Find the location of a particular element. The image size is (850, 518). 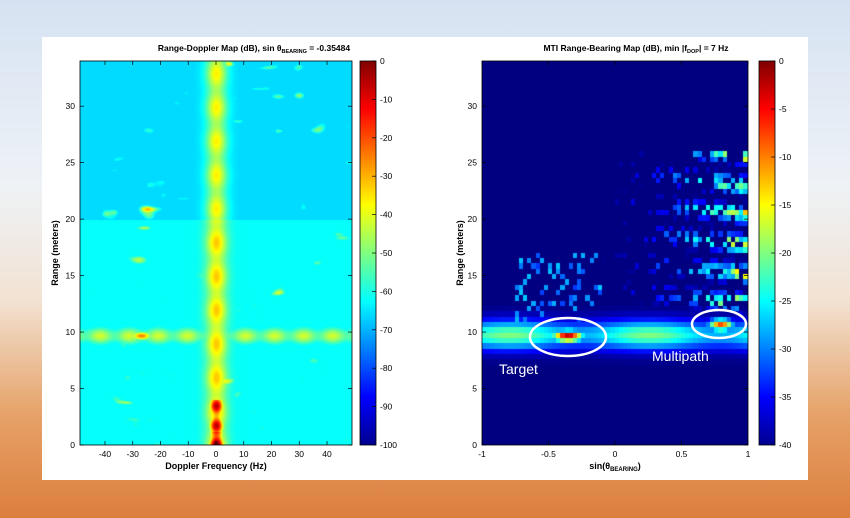

colorbar-tick-label: -80 is located at coordinates (386, 368).